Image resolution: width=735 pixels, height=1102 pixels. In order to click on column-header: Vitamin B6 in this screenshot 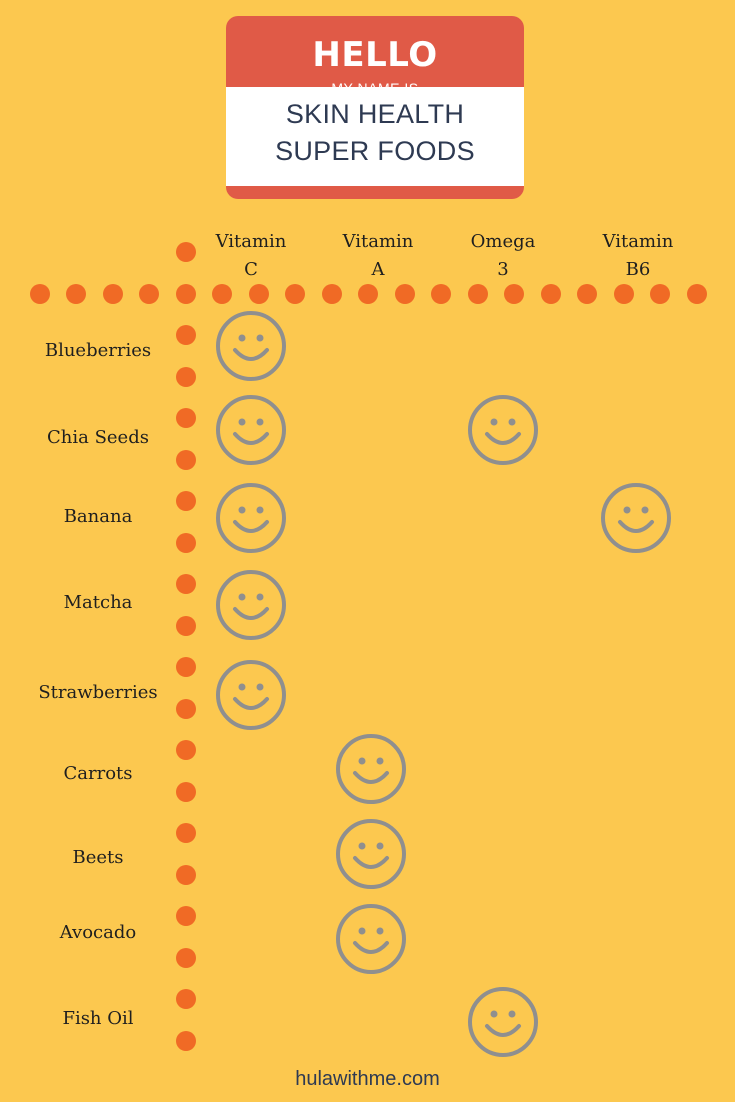, I will do `click(638, 256)`.